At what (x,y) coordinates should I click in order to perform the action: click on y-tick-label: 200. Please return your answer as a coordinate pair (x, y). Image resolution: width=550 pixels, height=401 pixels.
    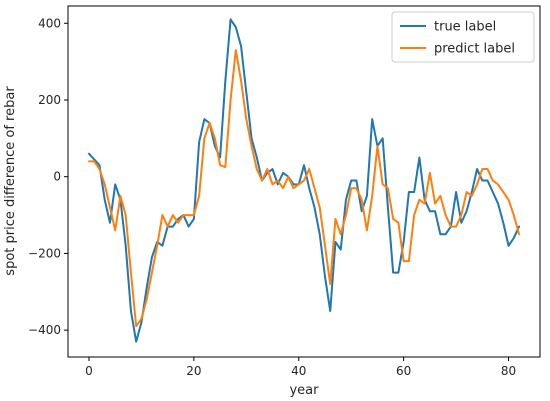
    Looking at the image, I should click on (49, 100).